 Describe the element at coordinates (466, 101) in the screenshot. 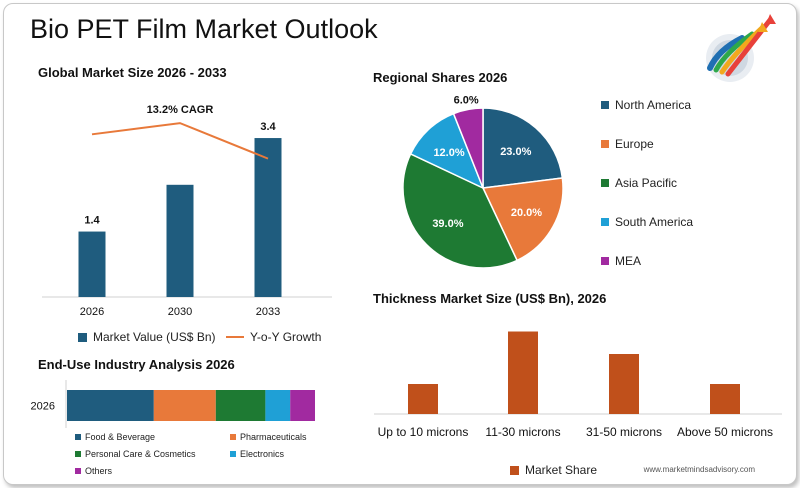

I see `pie-label-mea: 6.0%` at that location.